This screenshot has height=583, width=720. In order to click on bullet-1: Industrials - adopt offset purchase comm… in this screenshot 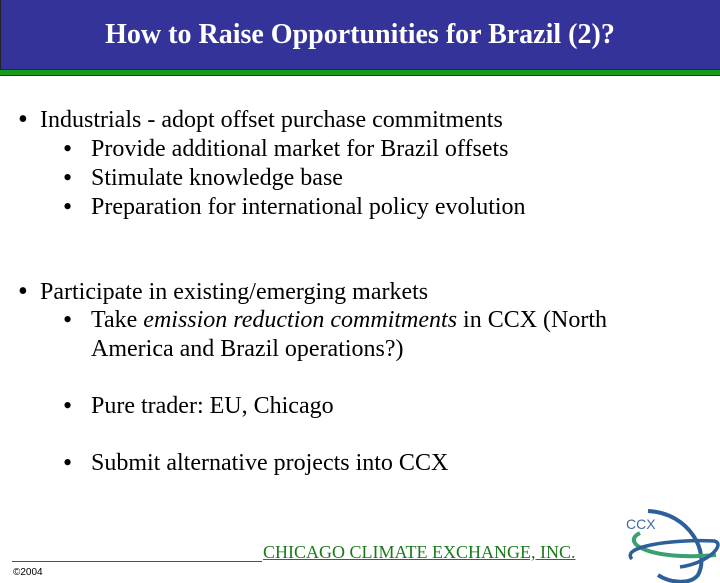, I will do `click(271, 120)`.